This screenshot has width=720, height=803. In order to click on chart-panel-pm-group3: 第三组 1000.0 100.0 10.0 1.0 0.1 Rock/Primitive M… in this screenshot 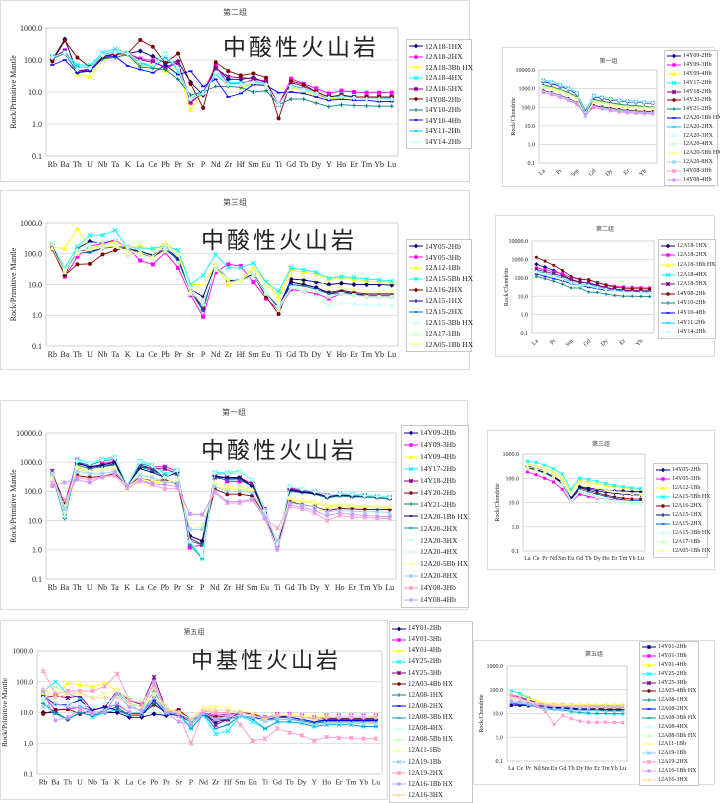, I will do `click(236, 280)`.